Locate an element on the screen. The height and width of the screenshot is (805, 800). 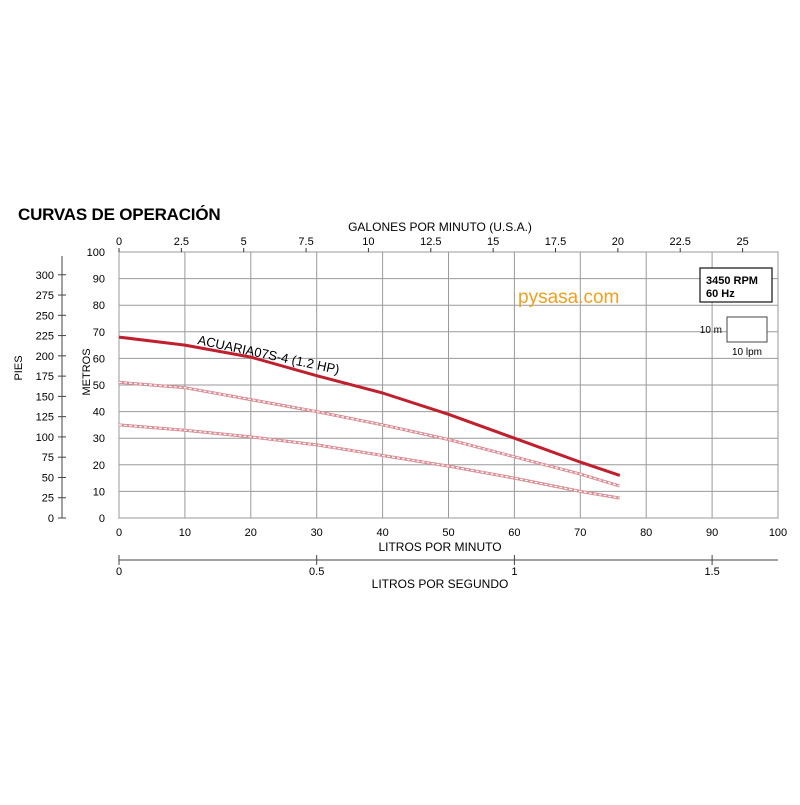
x-tick-label: 50 is located at coordinates (448, 533).